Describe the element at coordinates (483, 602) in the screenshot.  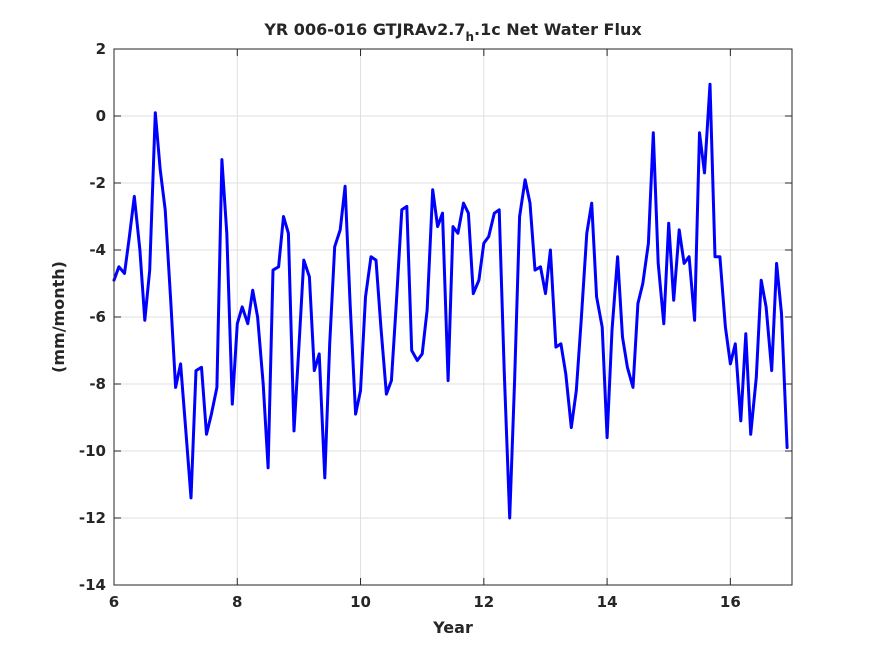
I see `x-tick-label: 12` at that location.